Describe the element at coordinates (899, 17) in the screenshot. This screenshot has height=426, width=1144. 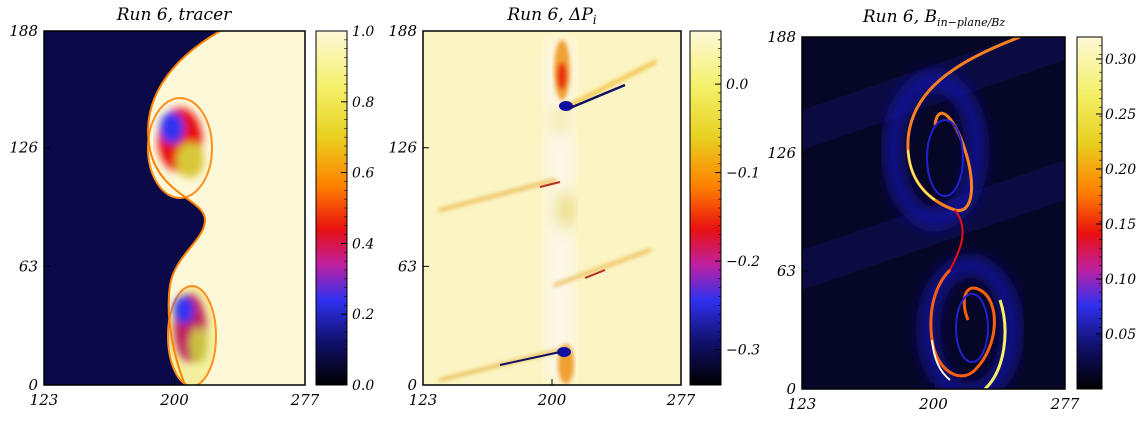
I see `b-inplane-title-main: Run 6, B` at that location.